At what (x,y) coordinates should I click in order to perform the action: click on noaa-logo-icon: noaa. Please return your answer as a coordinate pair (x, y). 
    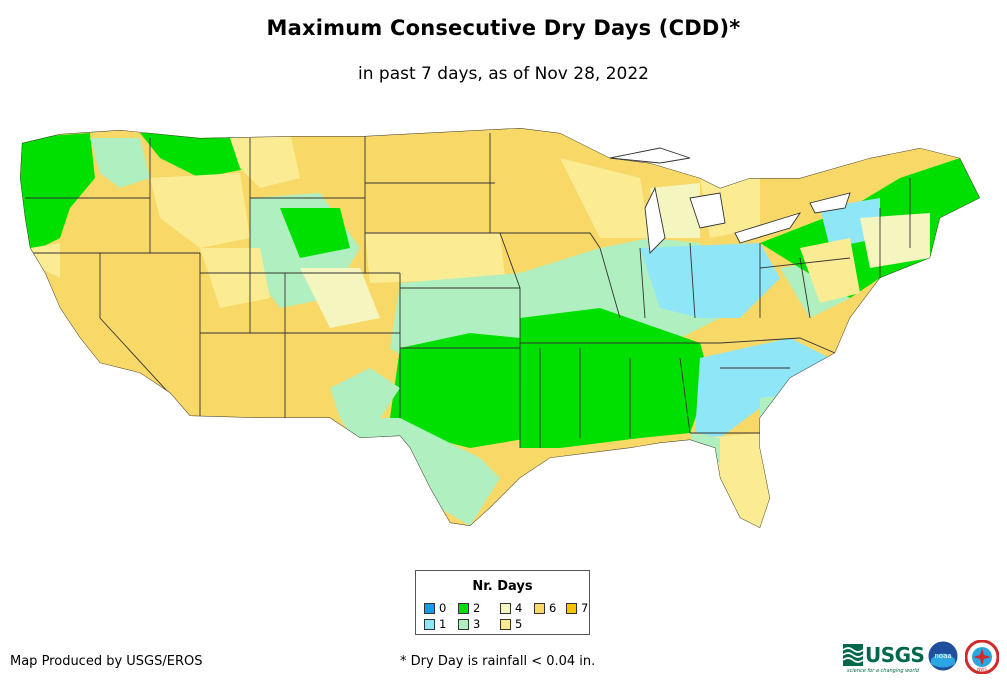
    Looking at the image, I should click on (943, 656).